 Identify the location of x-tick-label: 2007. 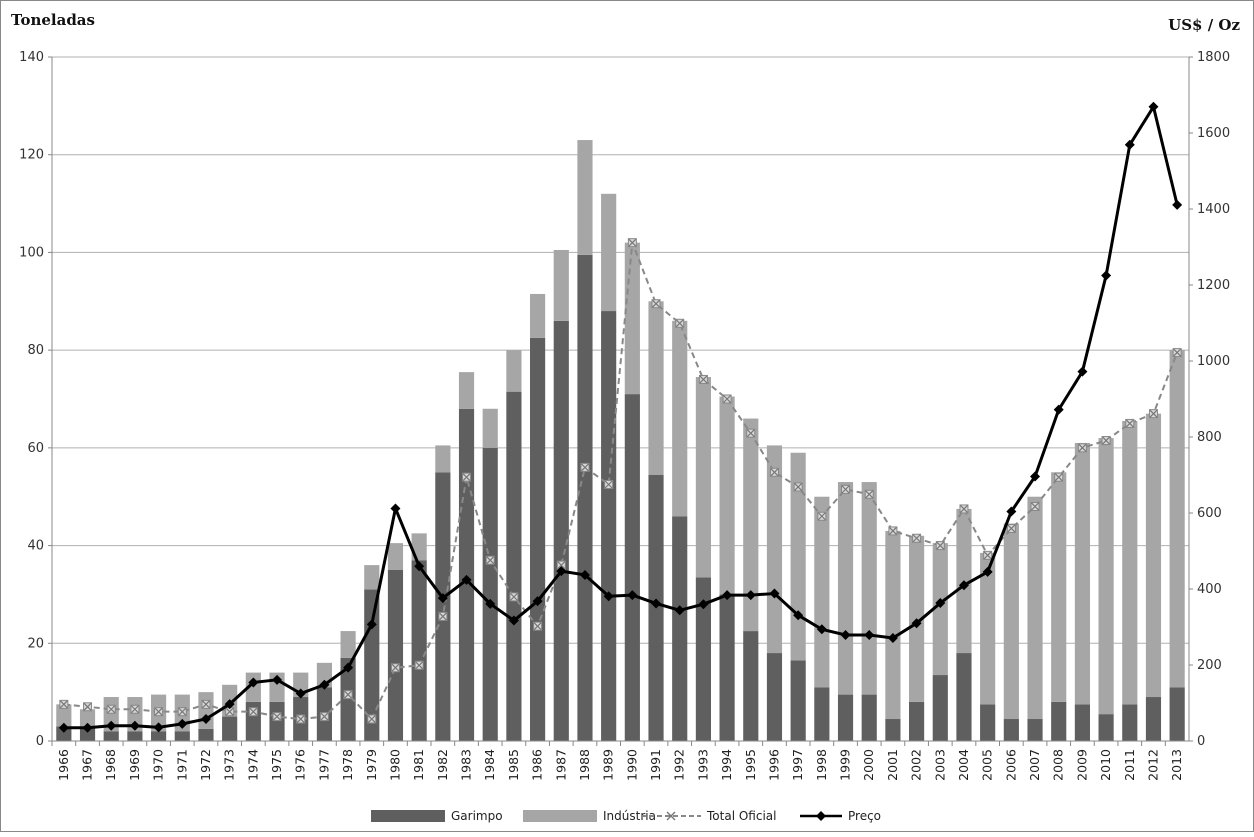
(1034, 765).